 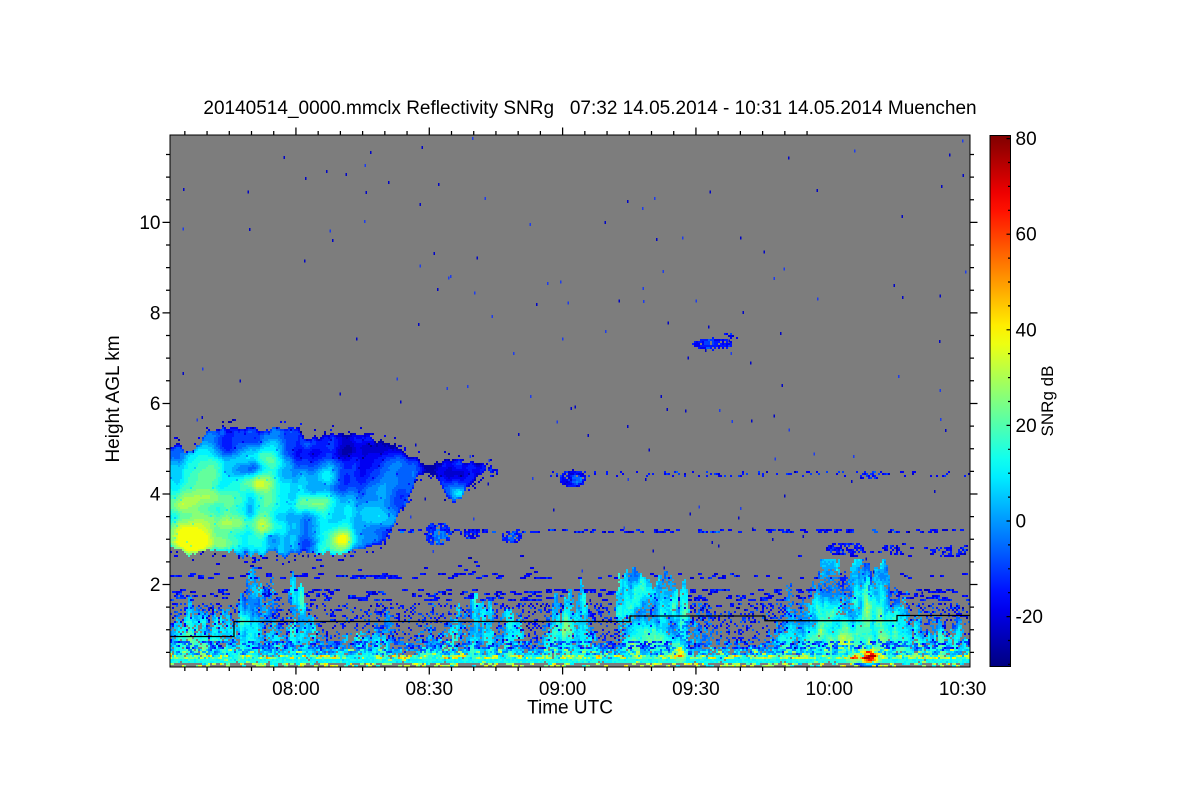 I want to click on svg-text: 09:00, so click(x=563, y=689).